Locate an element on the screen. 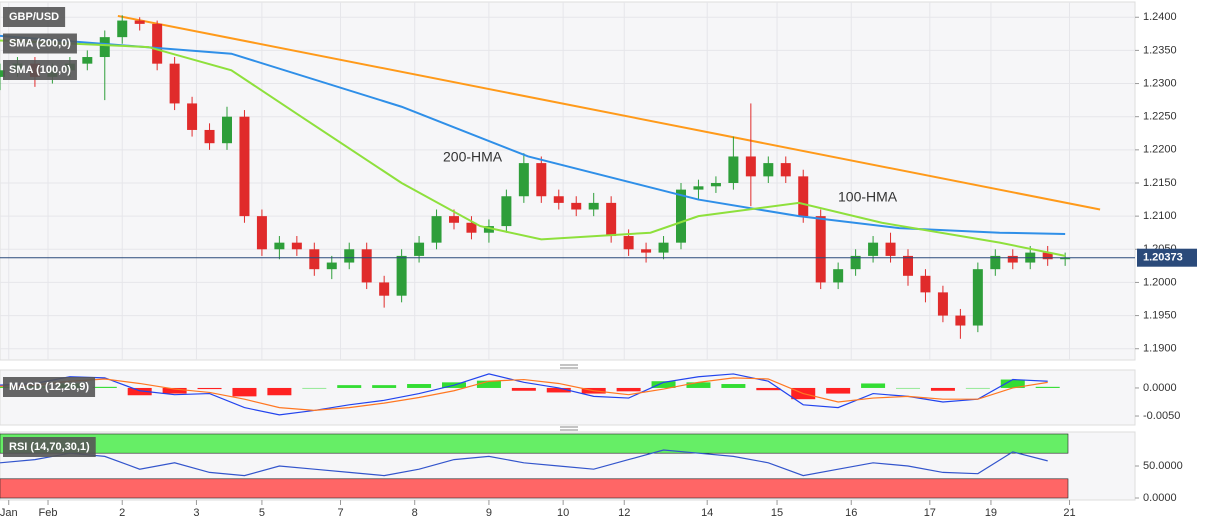 The width and height of the screenshot is (1207, 526). series-label: 200-HMA is located at coordinates (473, 157).